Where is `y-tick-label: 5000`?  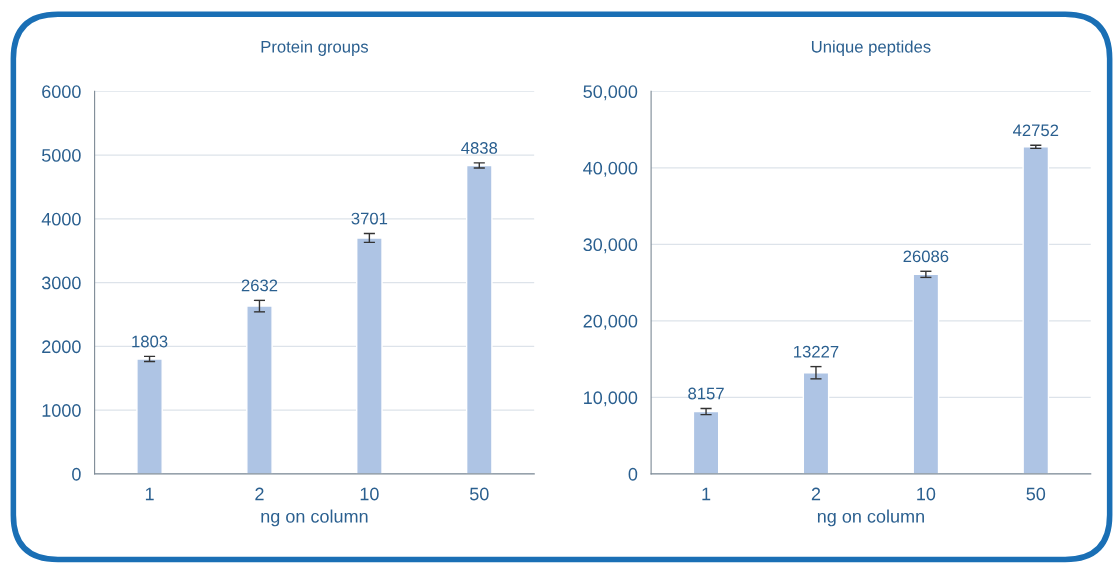 y-tick-label: 5000 is located at coordinates (61, 155).